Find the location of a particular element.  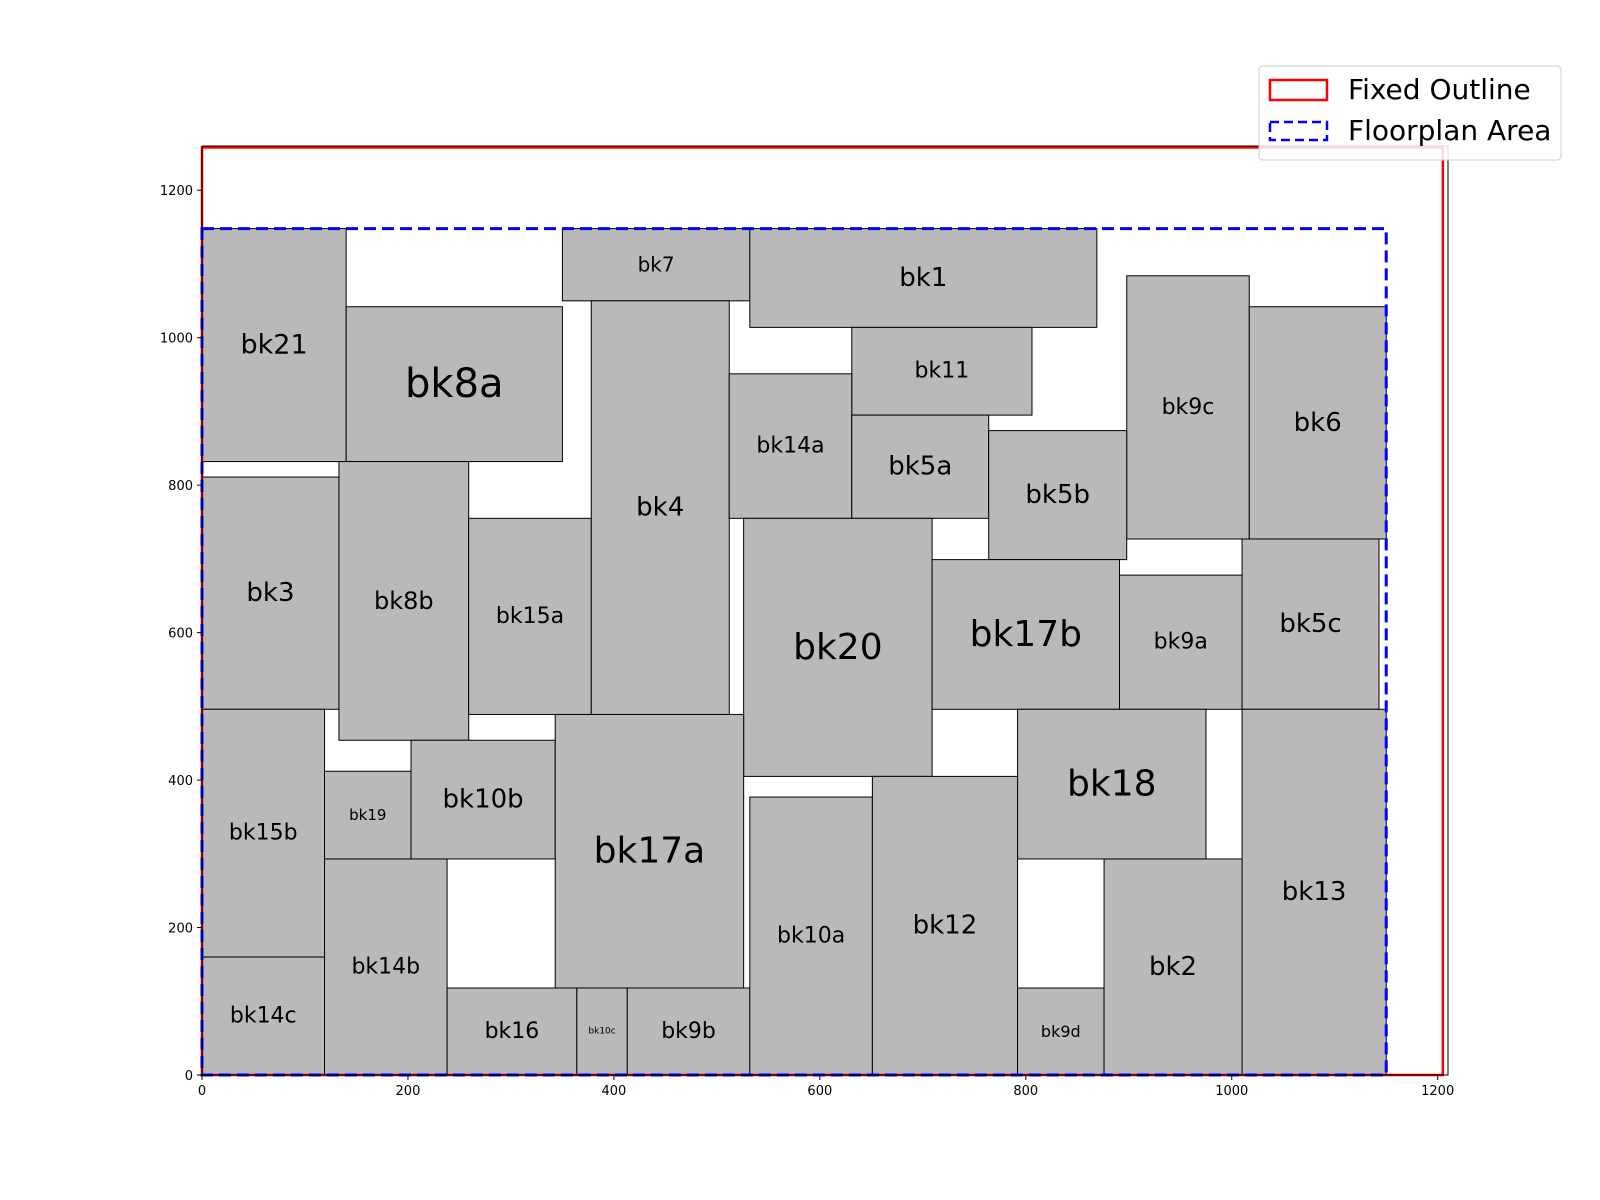

block-label: bk20 is located at coordinates (838, 647).